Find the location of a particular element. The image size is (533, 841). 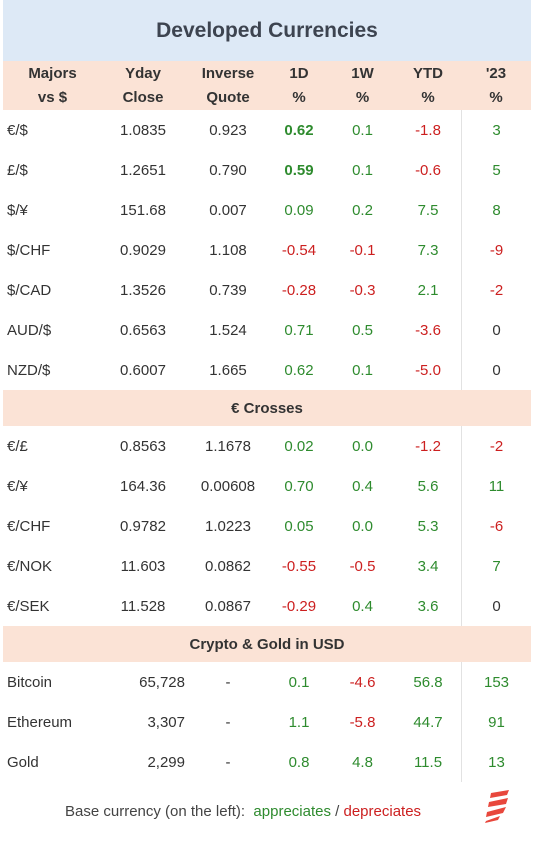

table-row: AUD/$ 0.6563 1.524 0.71 0.5 -3.6 0 is located at coordinates (267, 330).